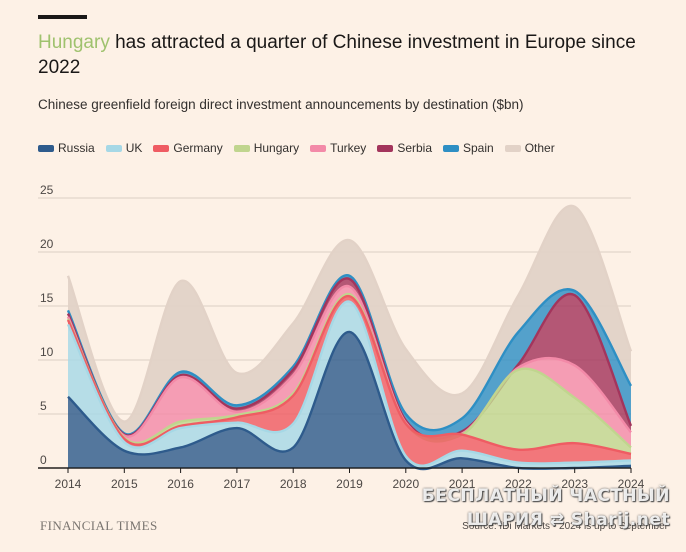  Describe the element at coordinates (631, 484) in the screenshot. I see `x-tick-label: 2024` at that location.